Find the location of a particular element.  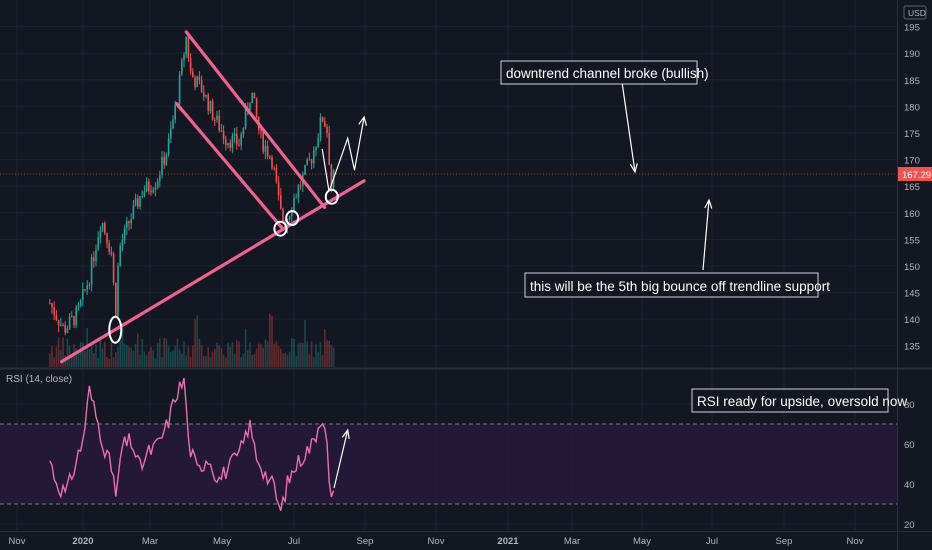

price-tick-label: 135 is located at coordinates (912, 347).